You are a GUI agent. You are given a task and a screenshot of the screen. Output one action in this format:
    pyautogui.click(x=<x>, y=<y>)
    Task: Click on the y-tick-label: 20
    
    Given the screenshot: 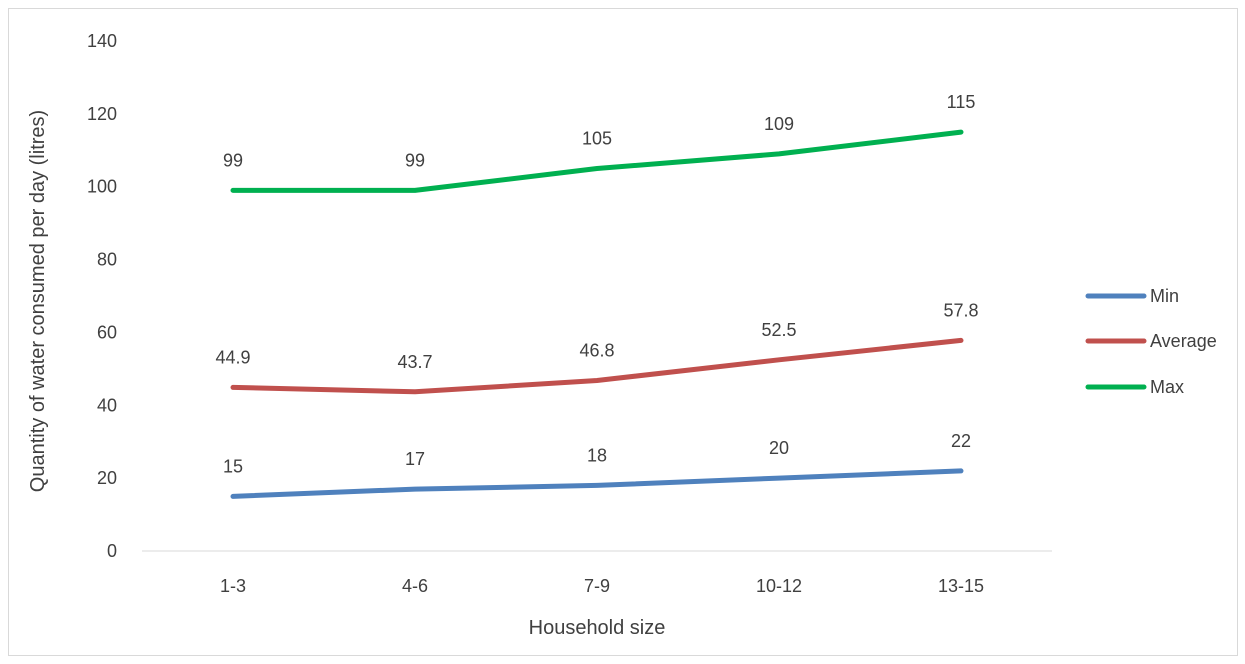 What is the action you would take?
    pyautogui.click(x=107, y=478)
    